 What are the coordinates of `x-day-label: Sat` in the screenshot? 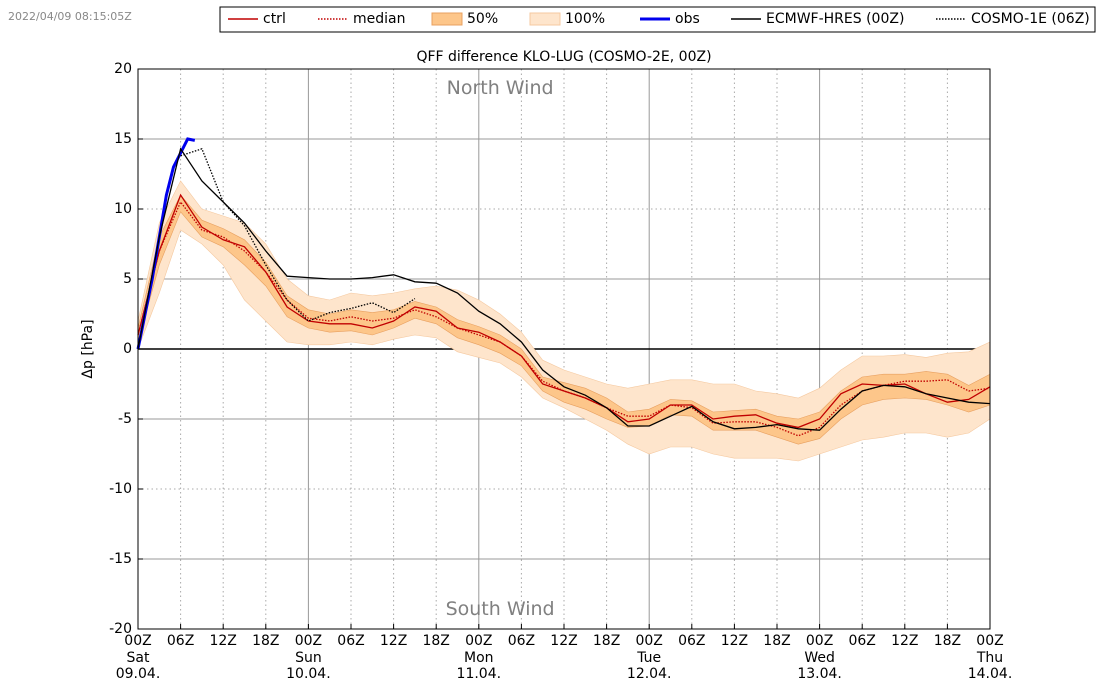 It's located at (138, 658).